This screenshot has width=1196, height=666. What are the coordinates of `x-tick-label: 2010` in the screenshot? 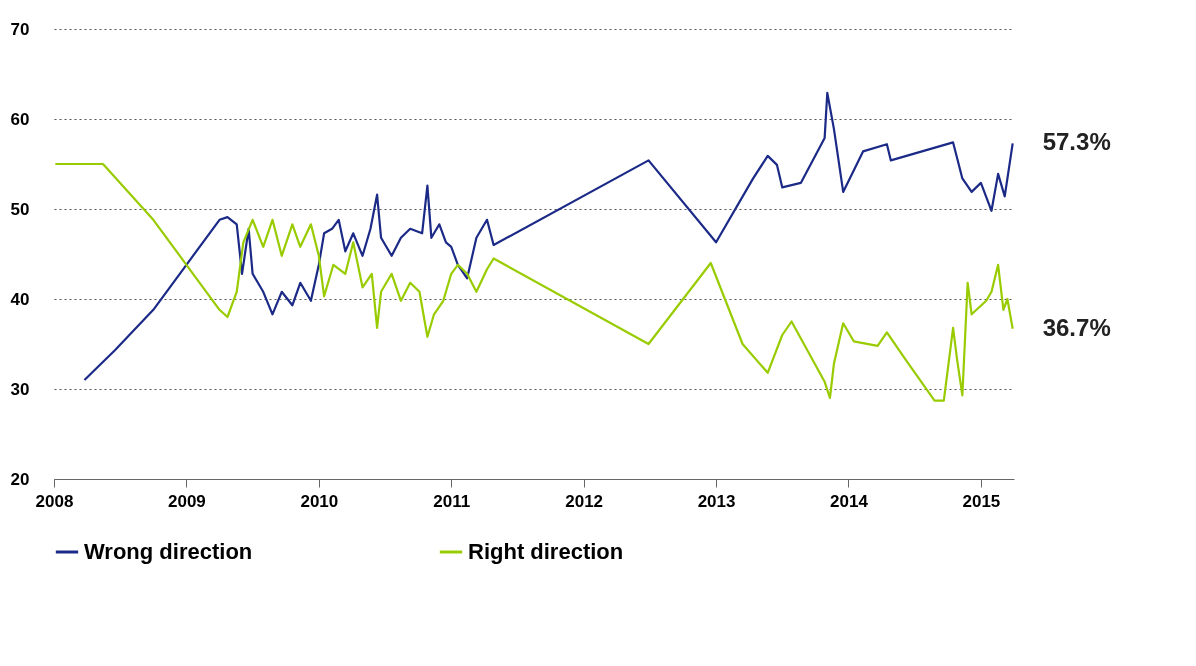 It's located at (319, 501).